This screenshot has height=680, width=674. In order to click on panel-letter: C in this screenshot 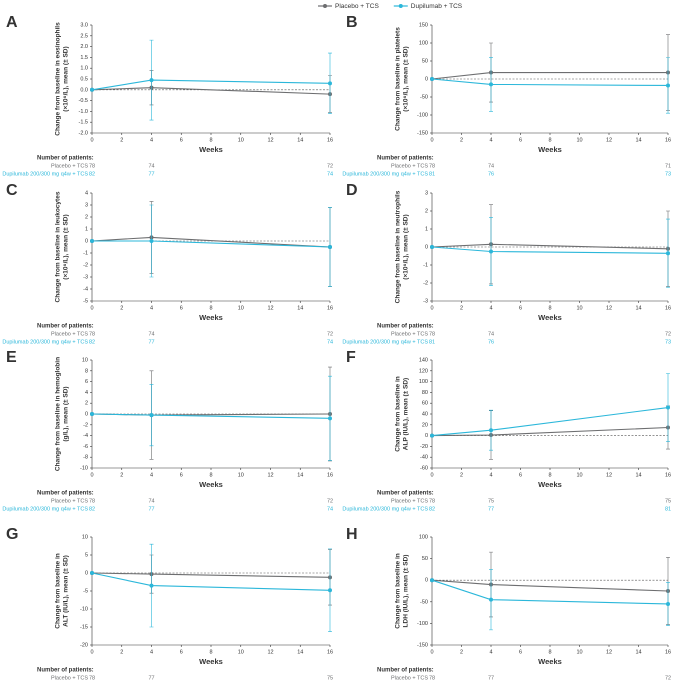, I will do `click(12, 190)`.